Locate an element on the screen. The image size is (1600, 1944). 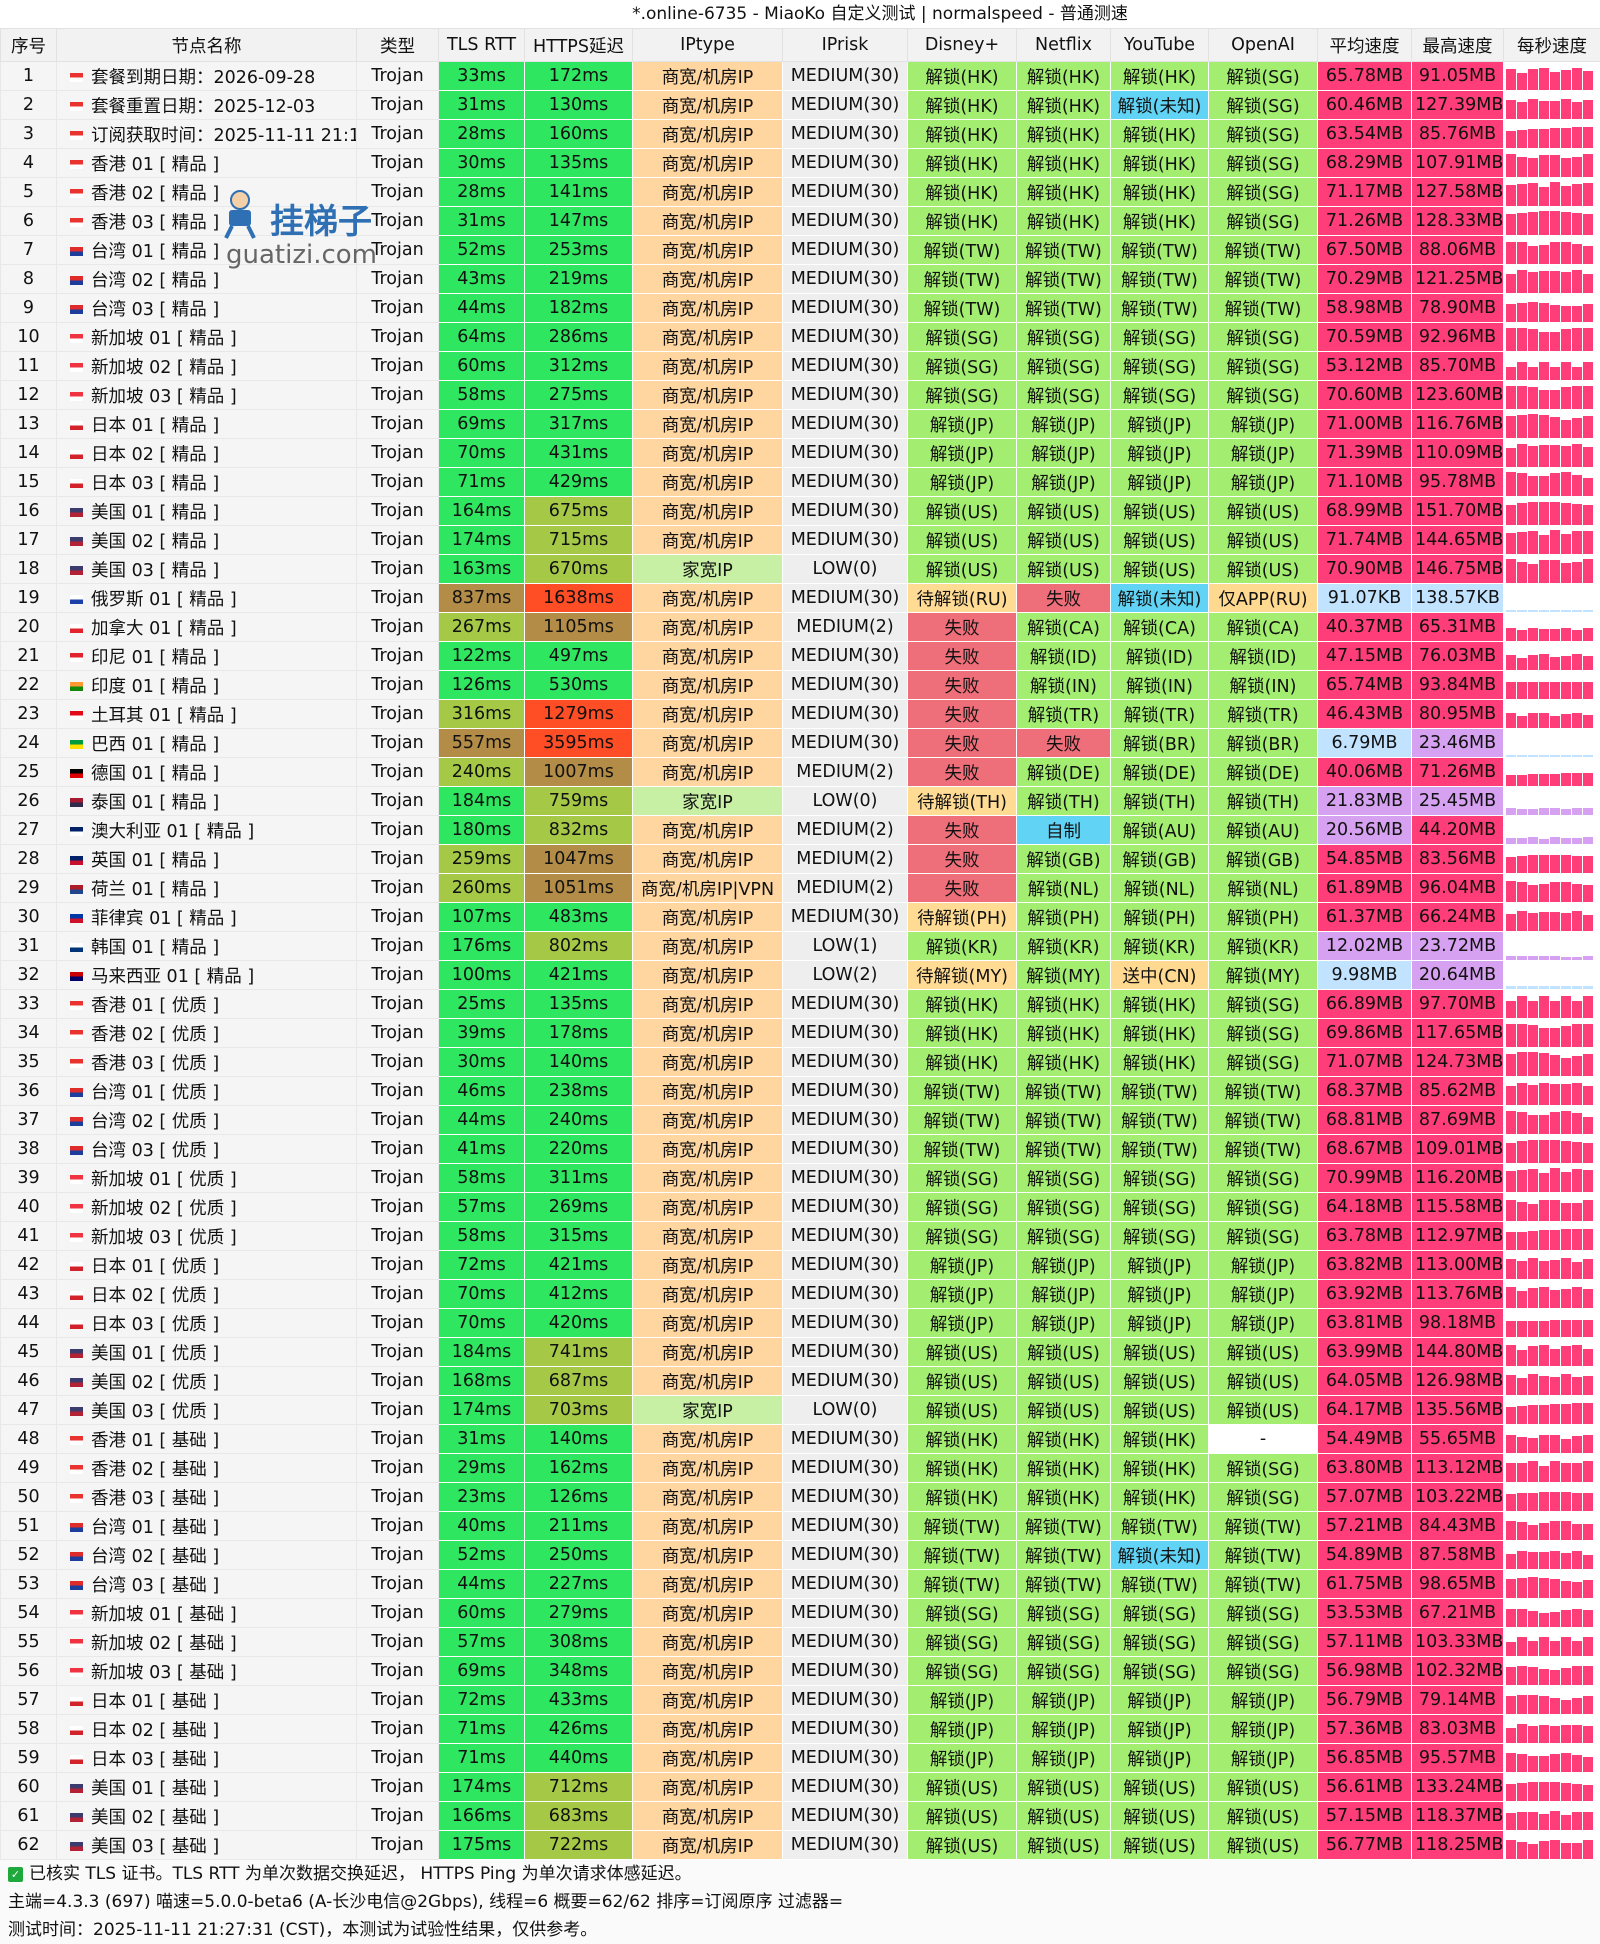
openai-status: 解锁(DE) is located at coordinates (1263, 772).